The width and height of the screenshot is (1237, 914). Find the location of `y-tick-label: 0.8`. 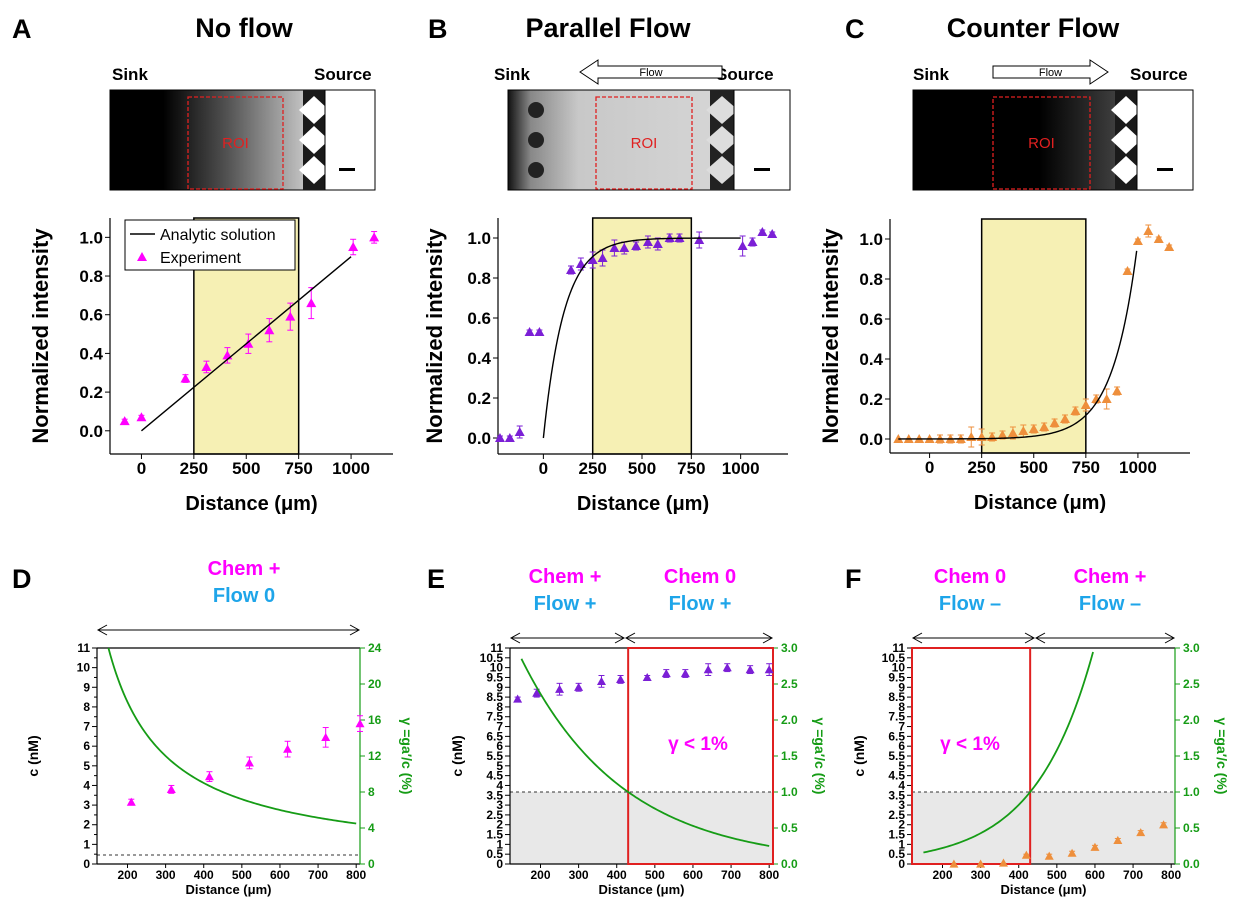

y-tick-label: 0.8 is located at coordinates (479, 278).